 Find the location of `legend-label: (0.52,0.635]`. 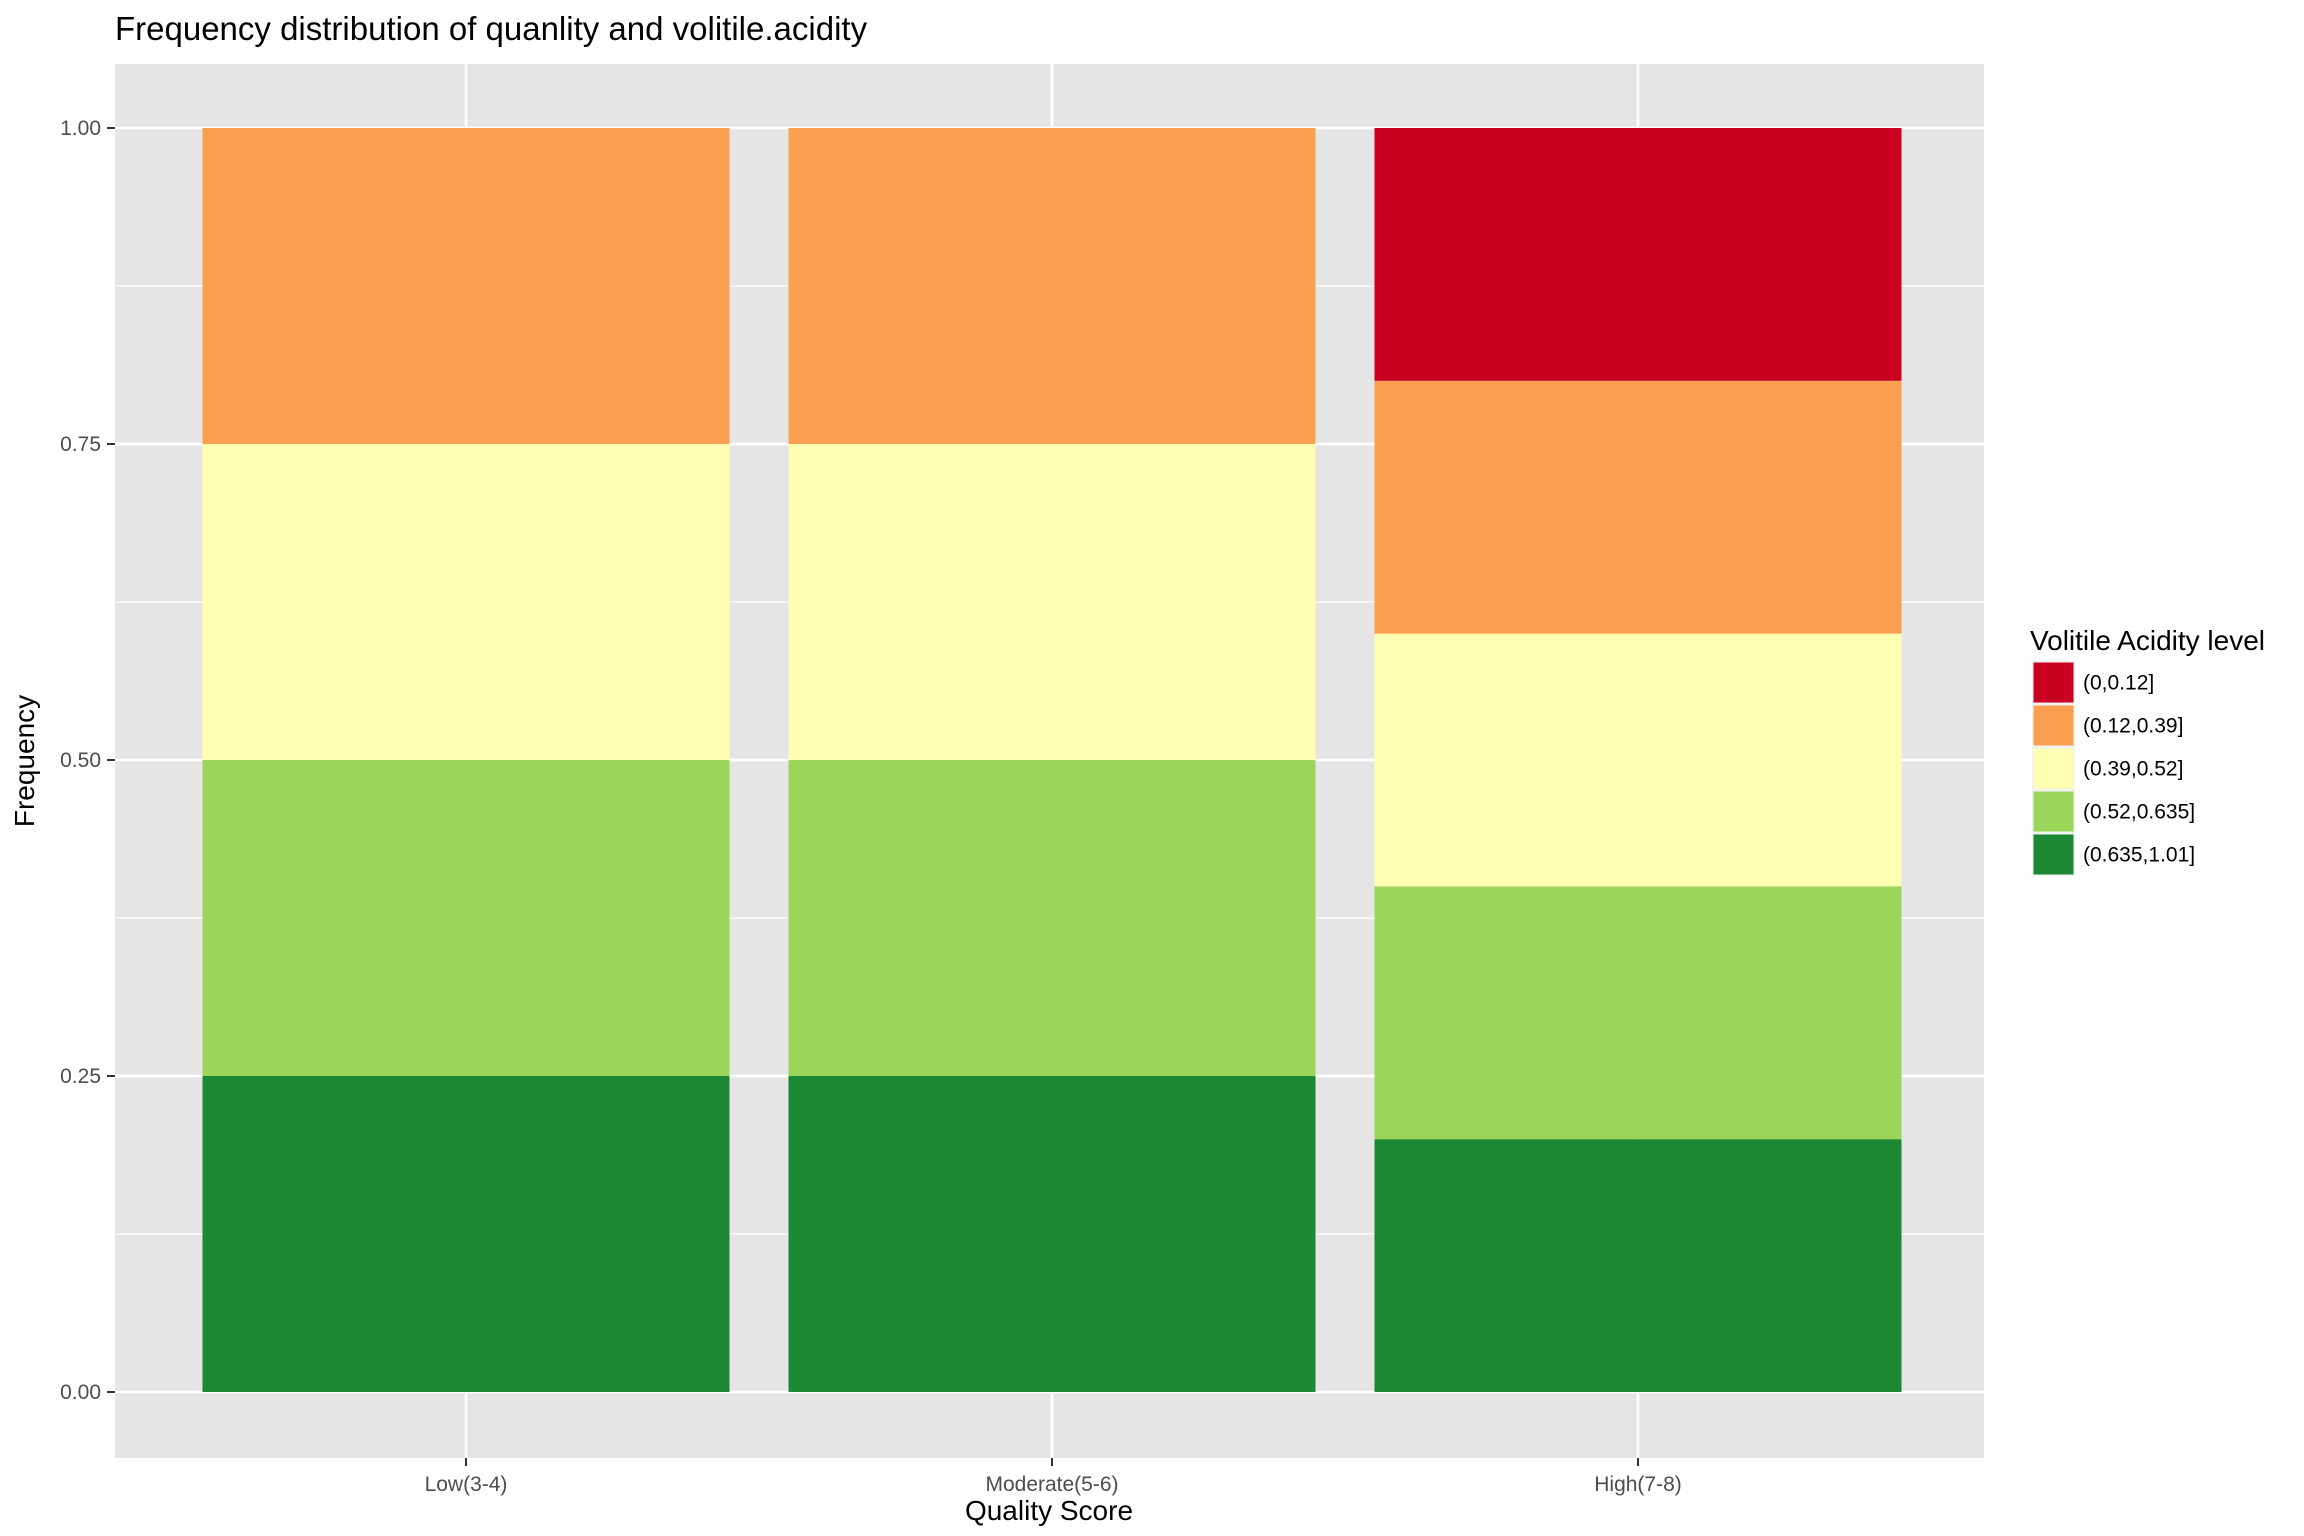

legend-label: (0.52,0.635] is located at coordinates (2139, 812).